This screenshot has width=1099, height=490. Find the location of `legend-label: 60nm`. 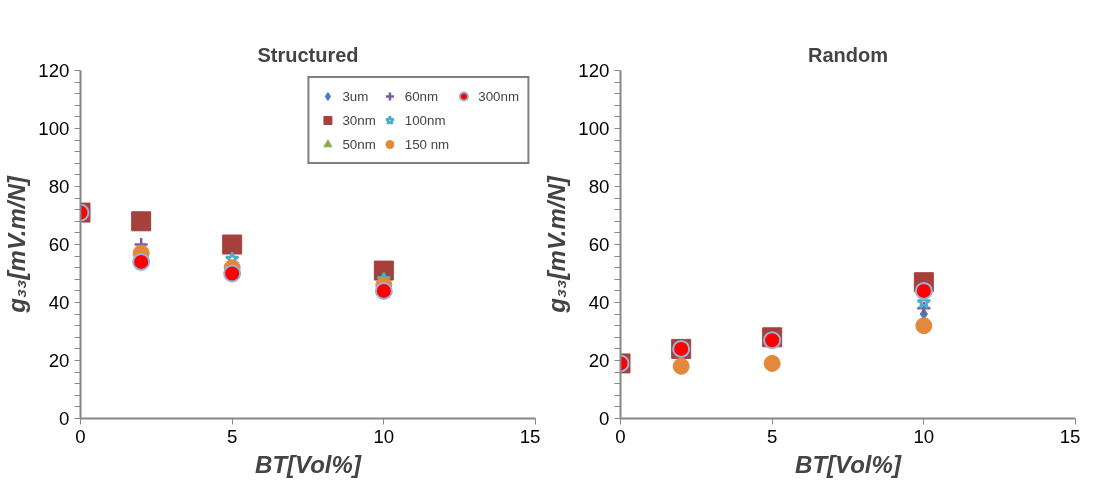

legend-label: 60nm is located at coordinates (421, 96).